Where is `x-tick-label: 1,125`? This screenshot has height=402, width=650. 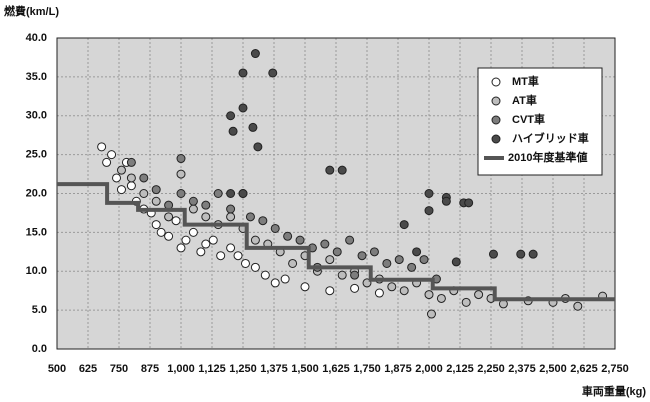 x-tick-label: 1,125 is located at coordinates (212, 369).